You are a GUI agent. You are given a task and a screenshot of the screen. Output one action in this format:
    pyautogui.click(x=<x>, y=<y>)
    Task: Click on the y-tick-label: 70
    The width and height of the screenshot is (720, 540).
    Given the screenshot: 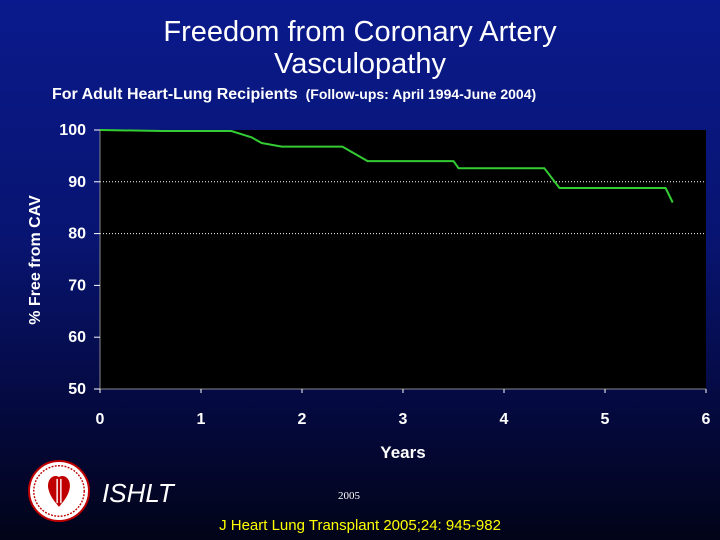 What is the action you would take?
    pyautogui.click(x=77, y=285)
    